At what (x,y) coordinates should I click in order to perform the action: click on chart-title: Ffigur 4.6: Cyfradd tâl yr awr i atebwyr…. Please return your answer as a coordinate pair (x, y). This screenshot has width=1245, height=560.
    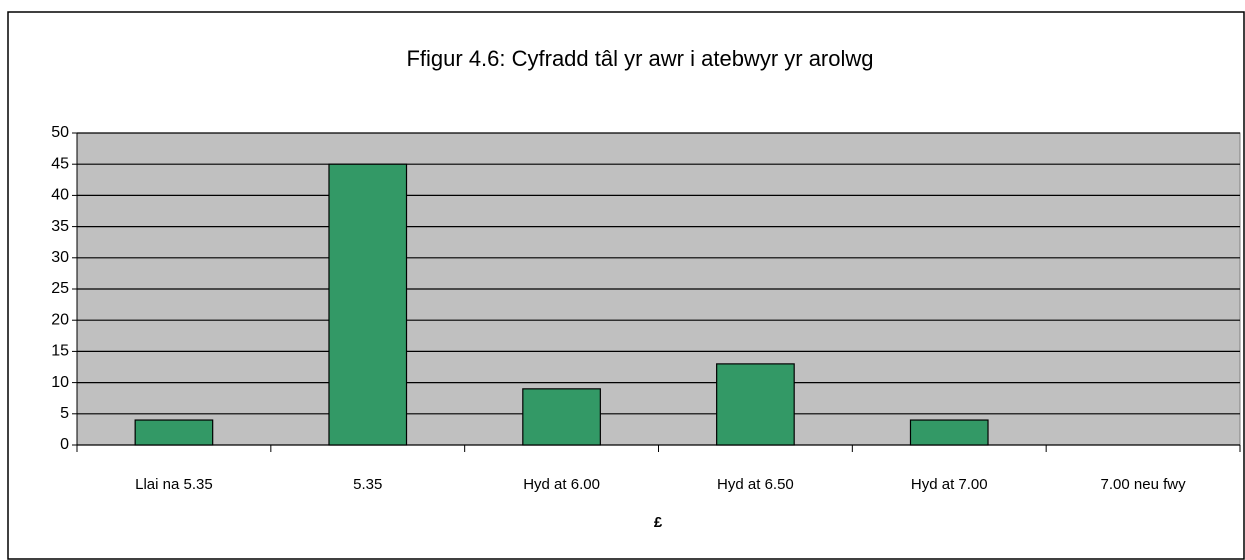
    Looking at the image, I should click on (639, 58).